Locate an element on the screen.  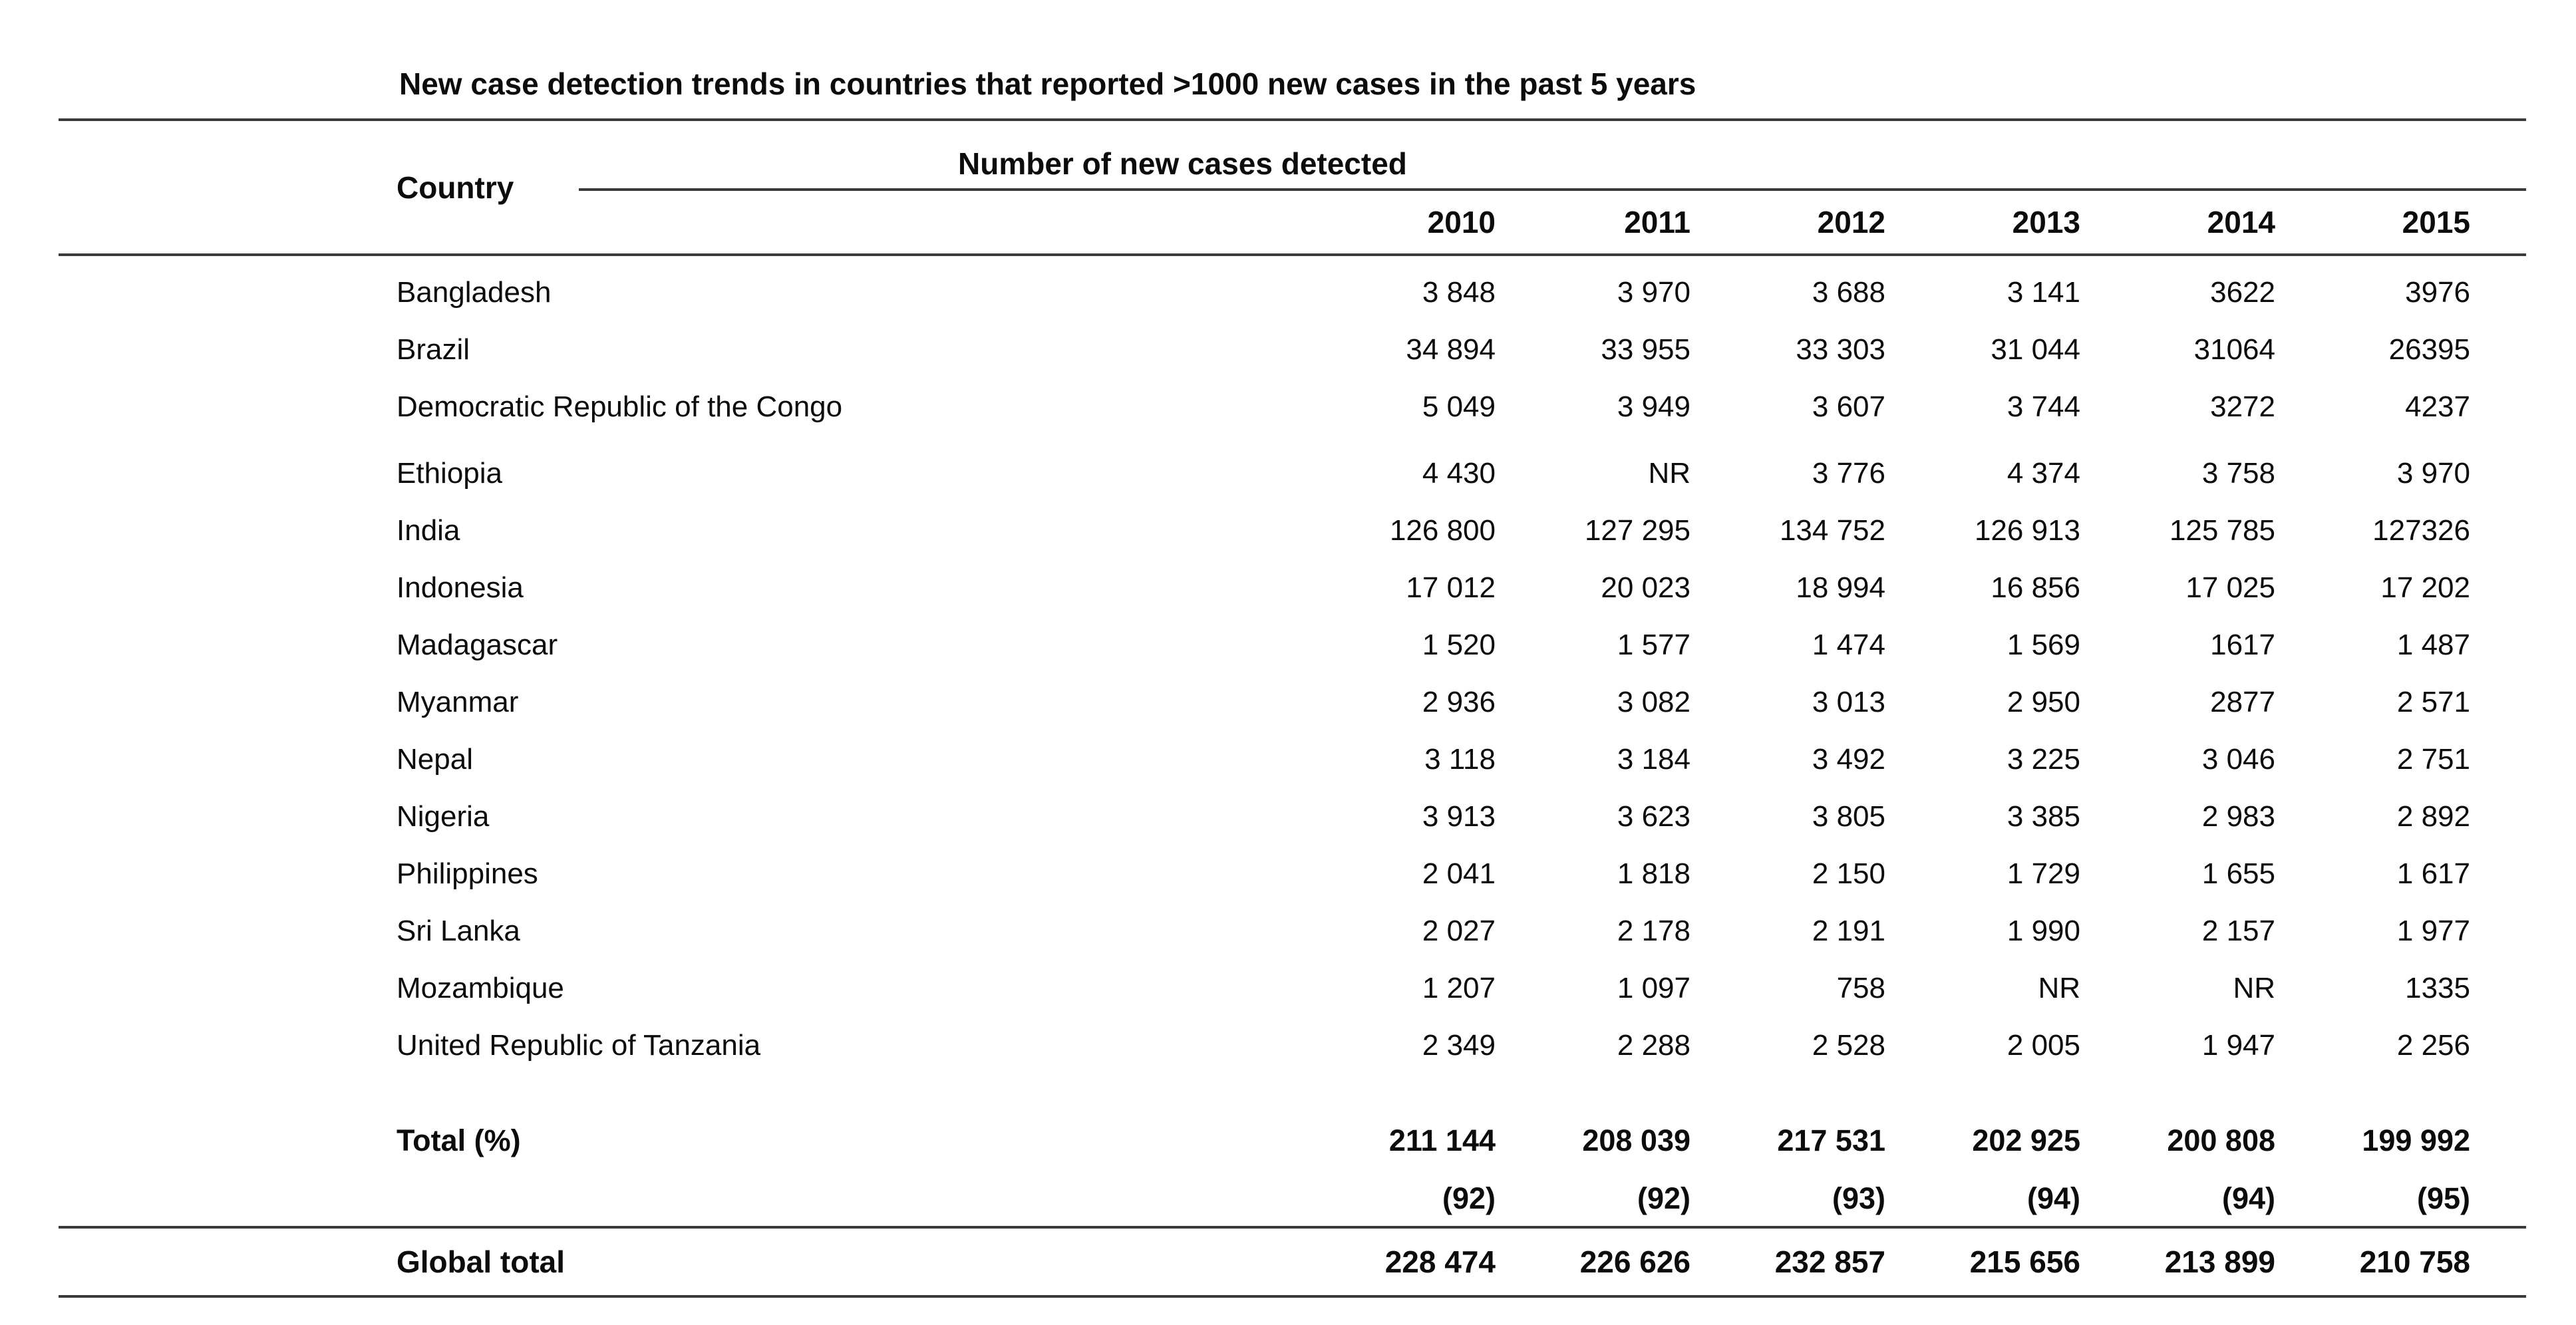
year-header: 2010 is located at coordinates (1461, 222).